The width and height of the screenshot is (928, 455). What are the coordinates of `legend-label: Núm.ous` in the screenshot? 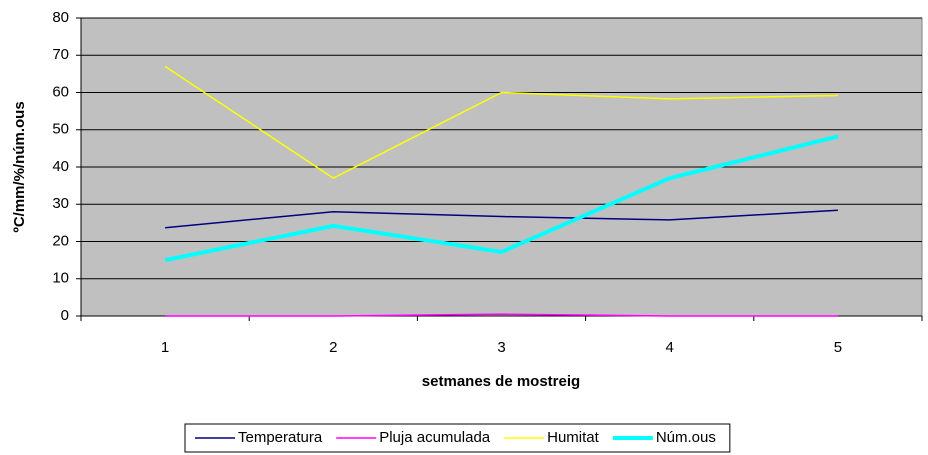 It's located at (686, 437).